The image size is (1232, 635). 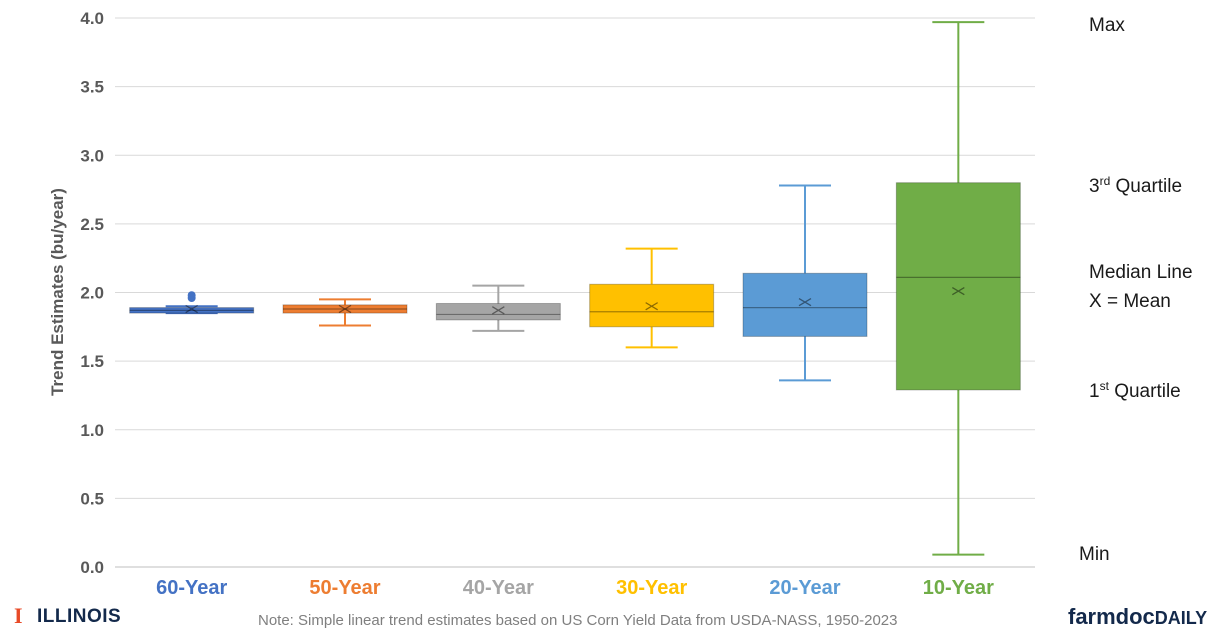 I want to click on farmdoc-wordmark: farmdocDAILY, so click(x=1137, y=616).